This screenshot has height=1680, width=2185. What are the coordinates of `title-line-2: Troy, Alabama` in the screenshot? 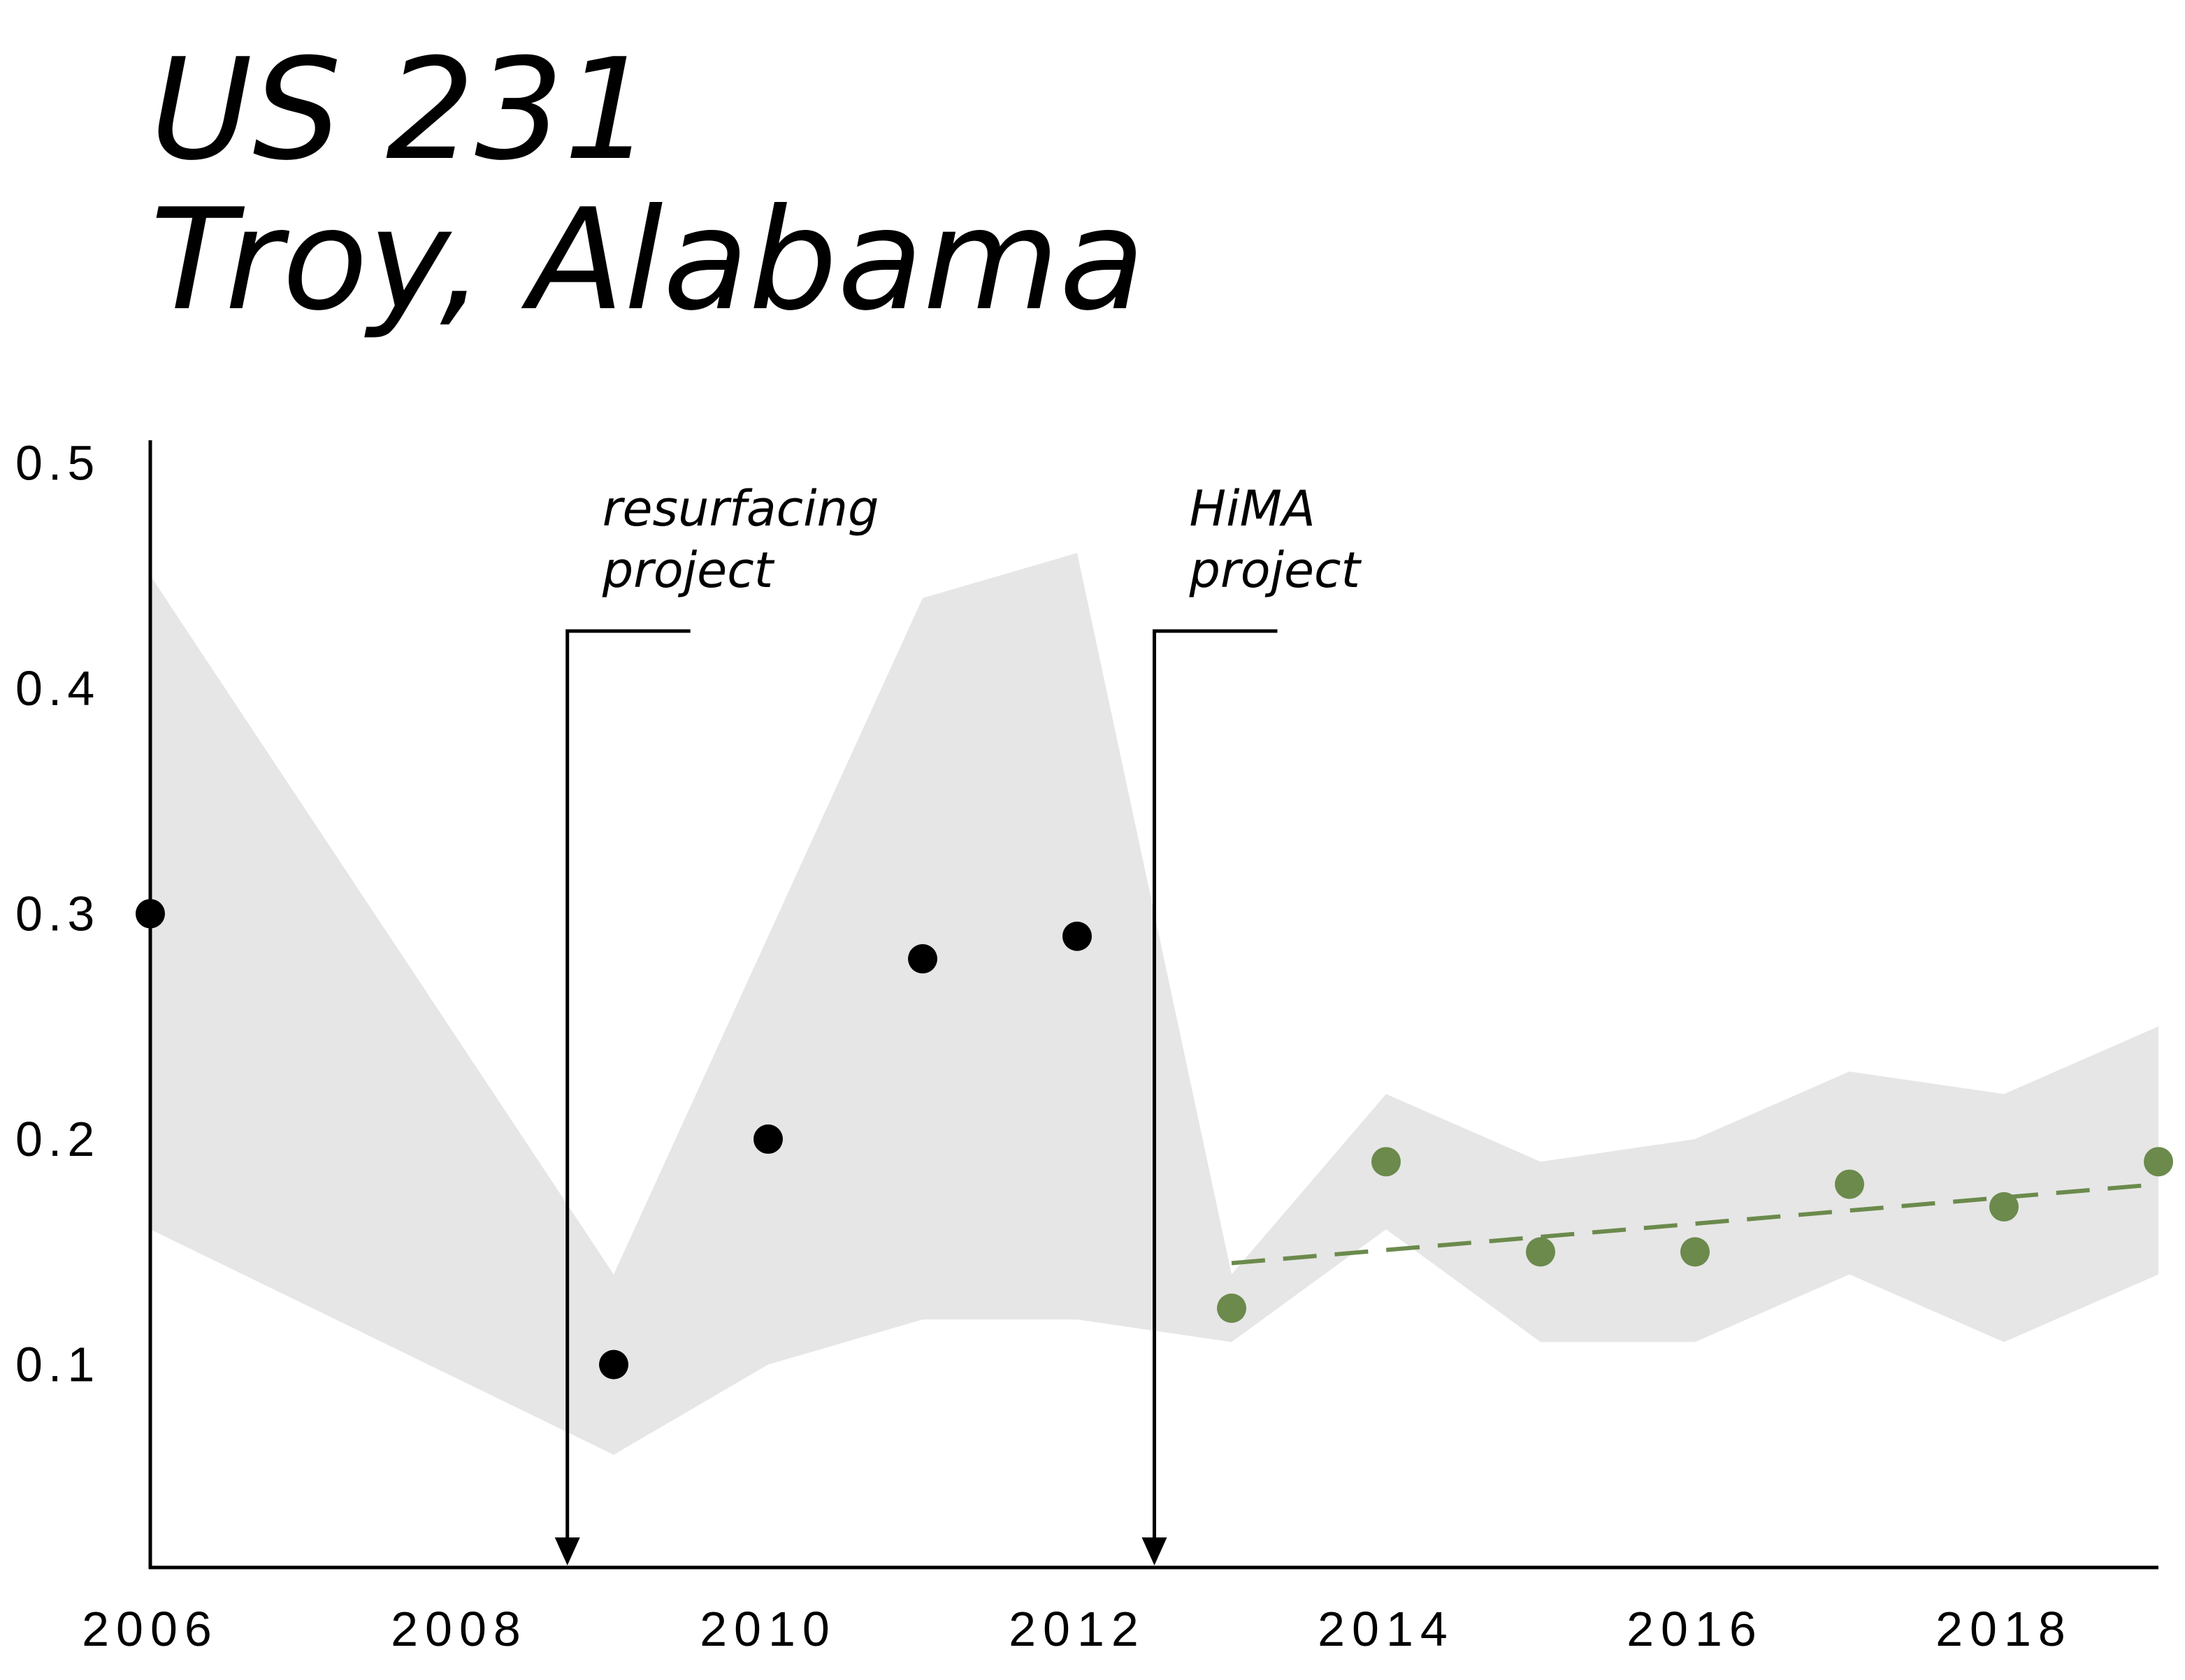 It's located at (648, 260).